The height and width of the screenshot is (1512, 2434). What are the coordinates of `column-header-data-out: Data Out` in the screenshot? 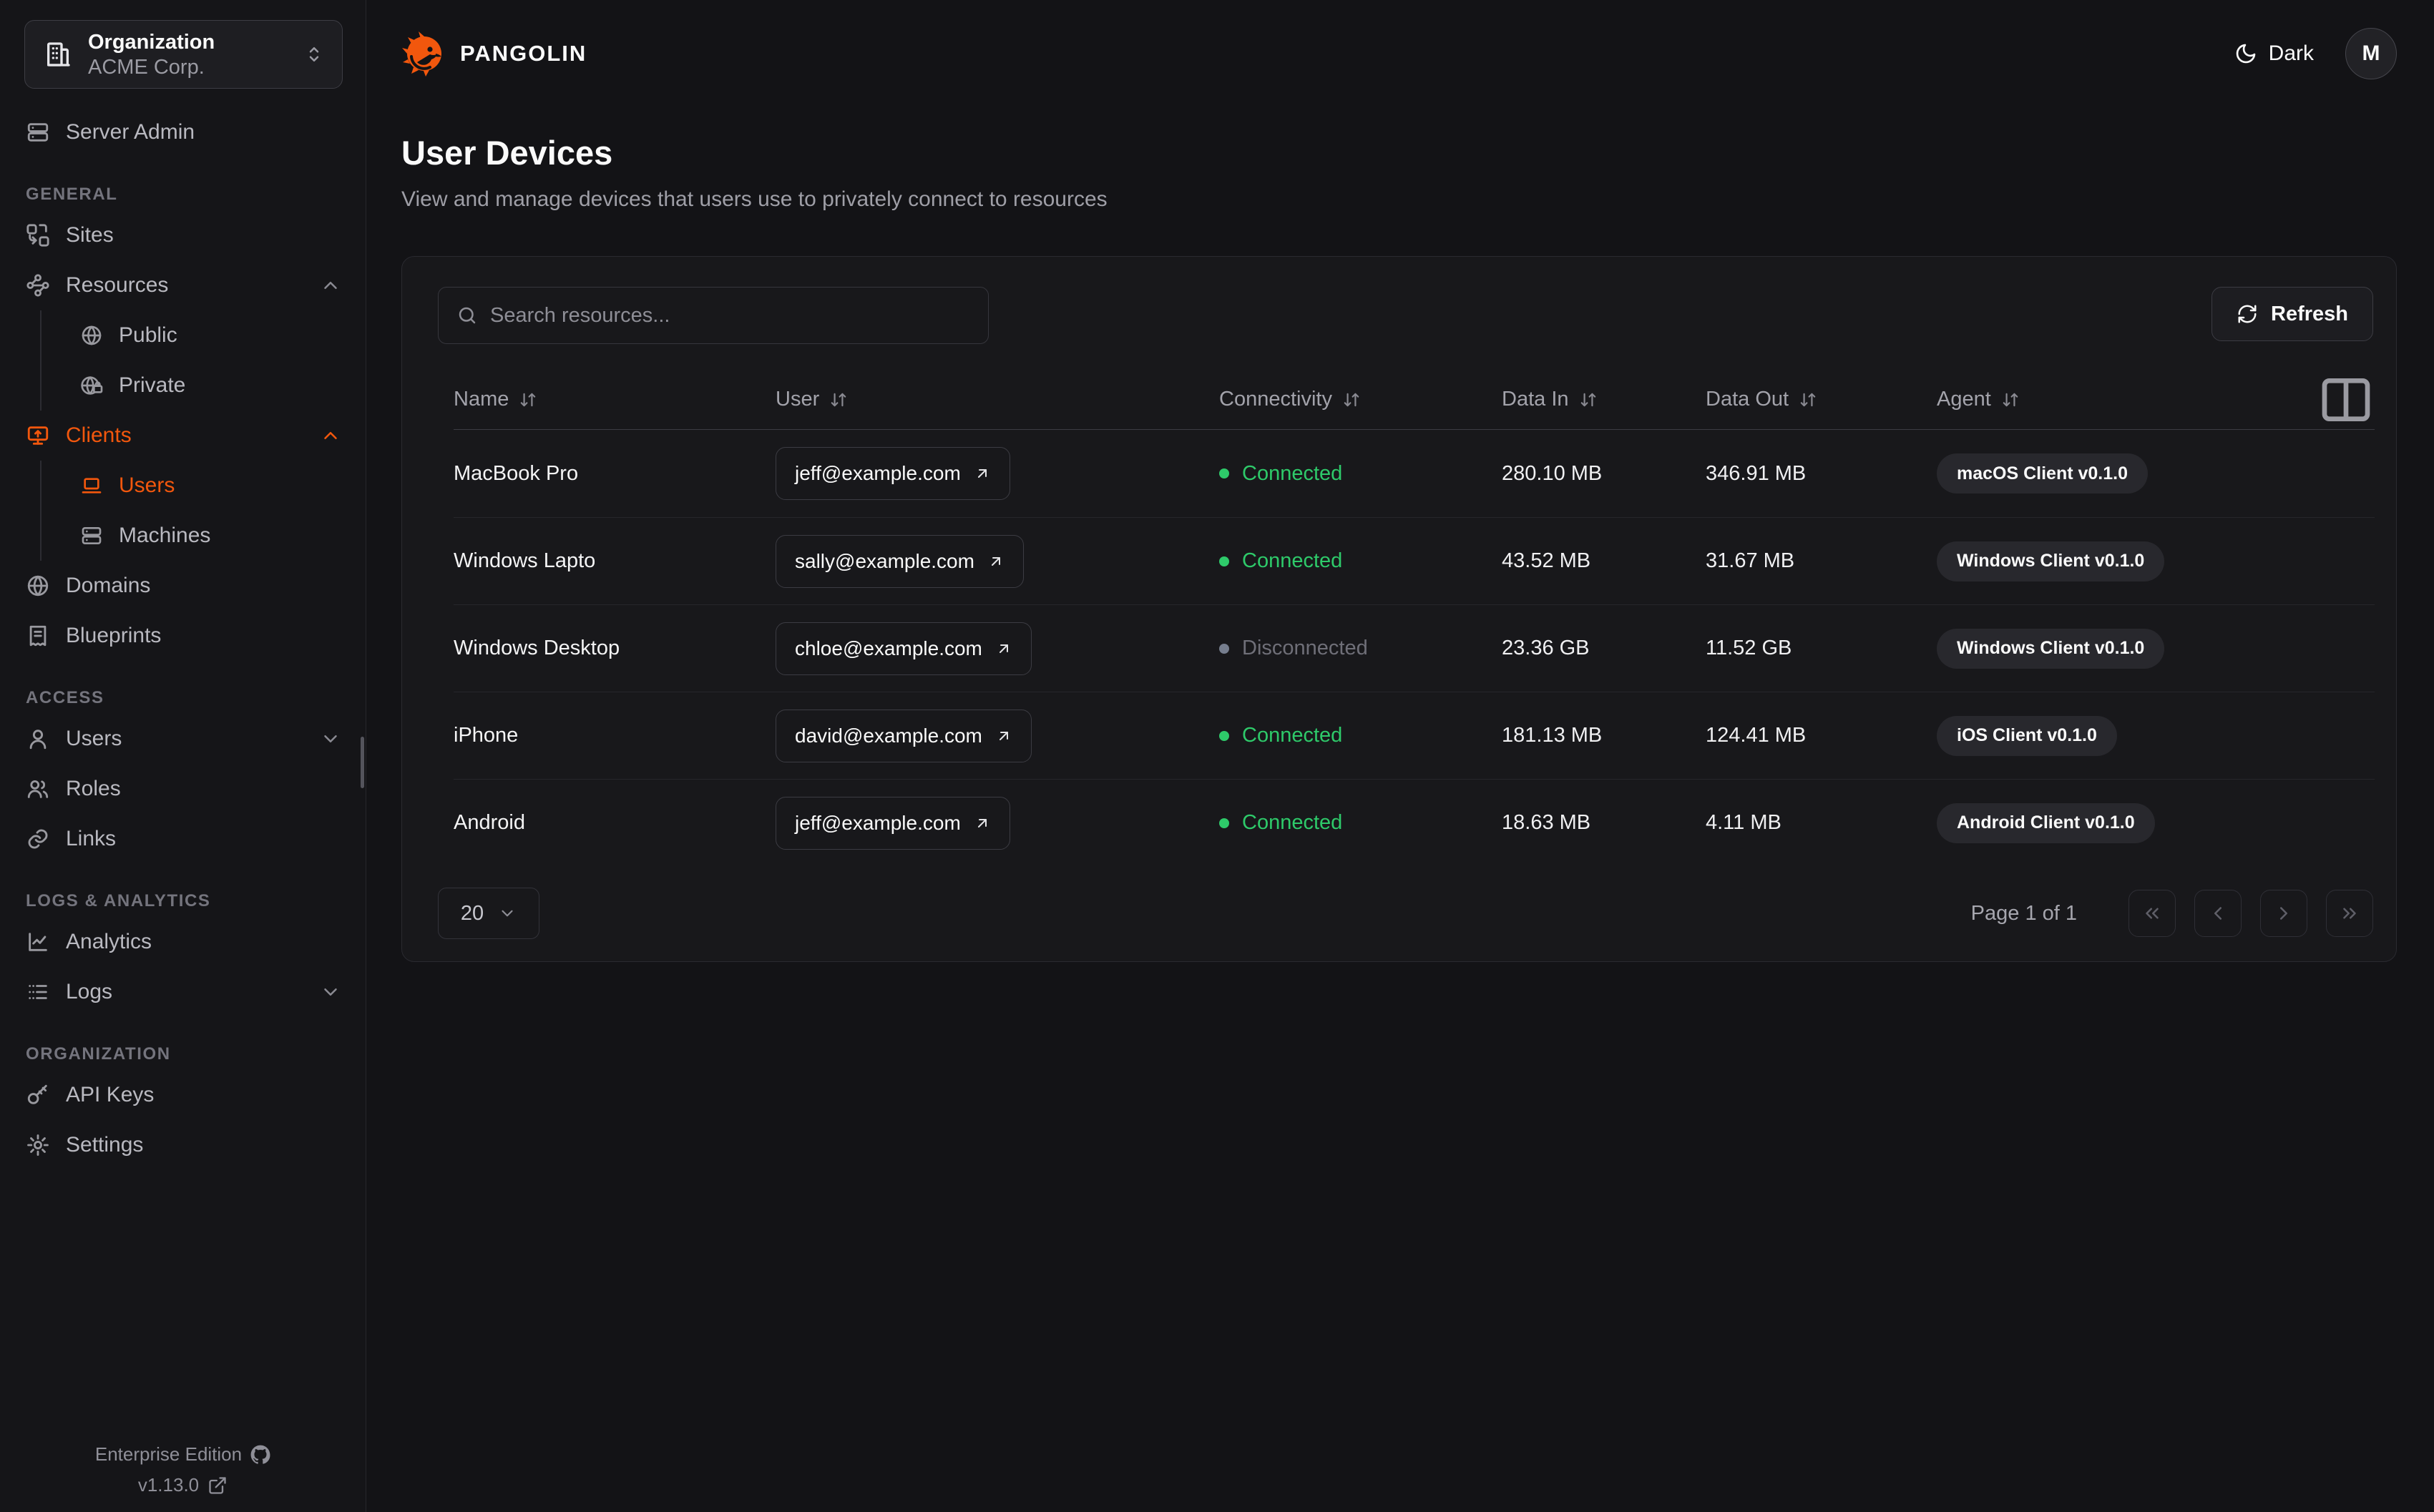 It's located at (1821, 399).